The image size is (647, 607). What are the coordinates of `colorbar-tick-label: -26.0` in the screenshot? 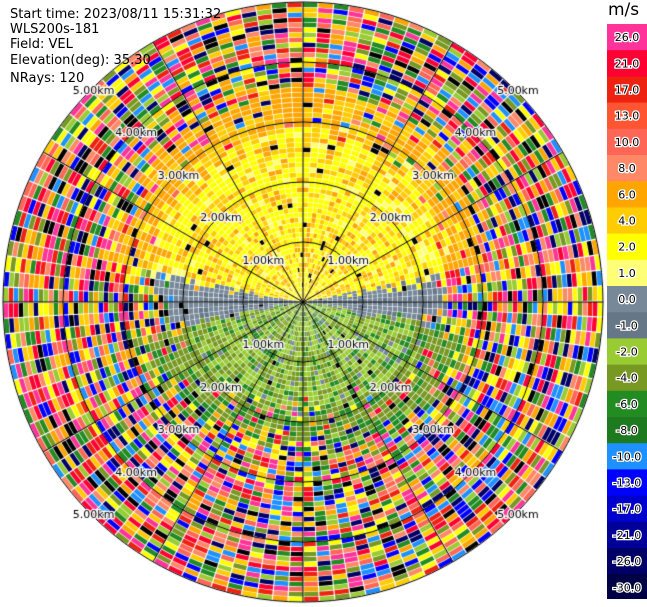 It's located at (627, 561).